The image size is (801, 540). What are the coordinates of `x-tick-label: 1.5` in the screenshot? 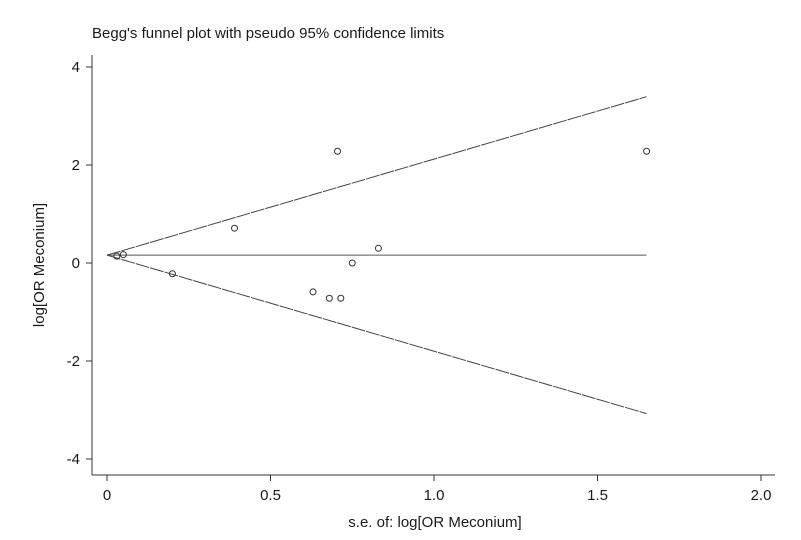 It's located at (597, 495).